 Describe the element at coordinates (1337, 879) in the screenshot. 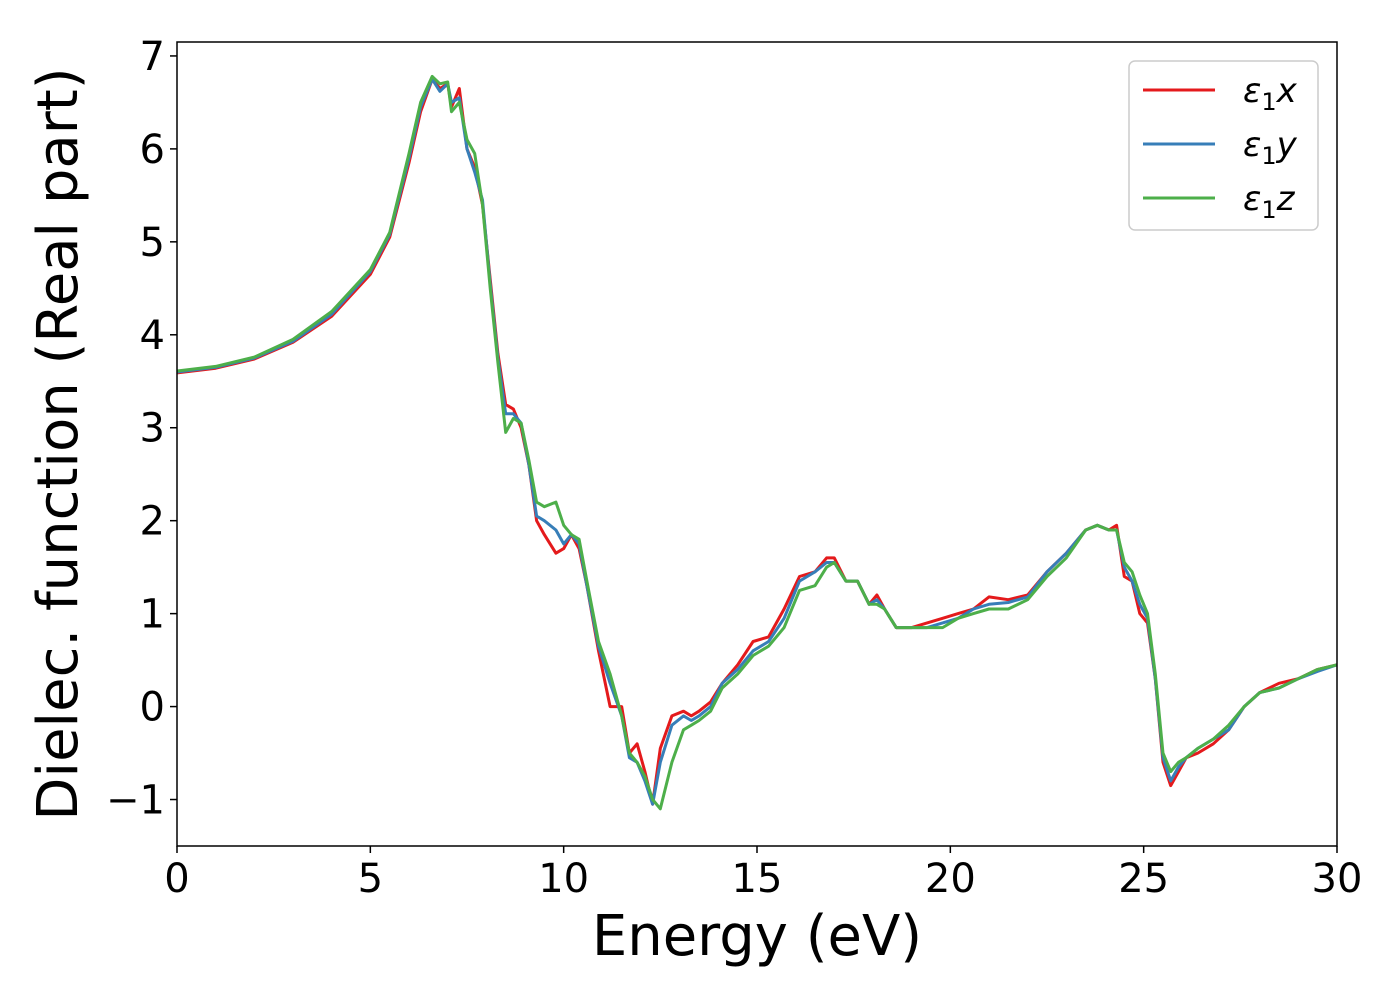

I see `x-tick-label: 30` at that location.